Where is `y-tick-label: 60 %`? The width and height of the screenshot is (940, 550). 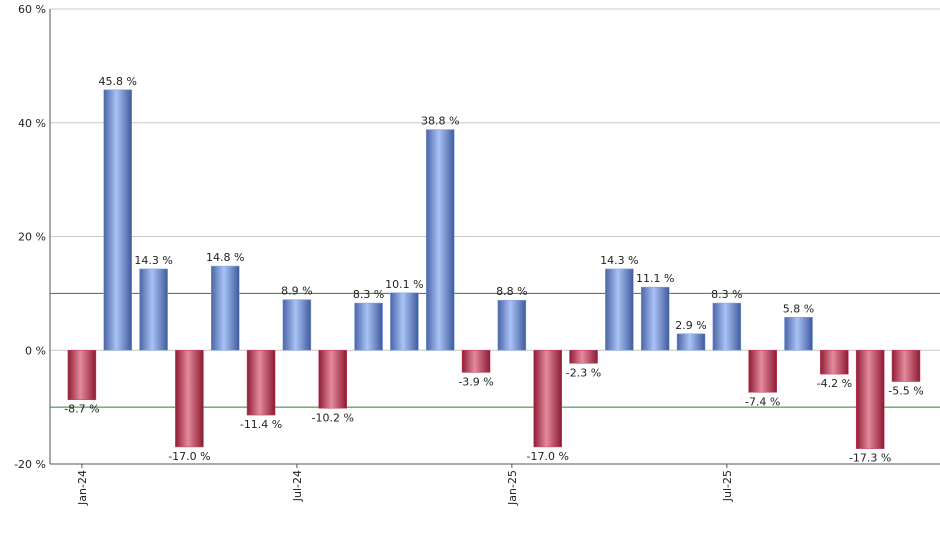 y-tick-label: 60 % is located at coordinates (32, 9).